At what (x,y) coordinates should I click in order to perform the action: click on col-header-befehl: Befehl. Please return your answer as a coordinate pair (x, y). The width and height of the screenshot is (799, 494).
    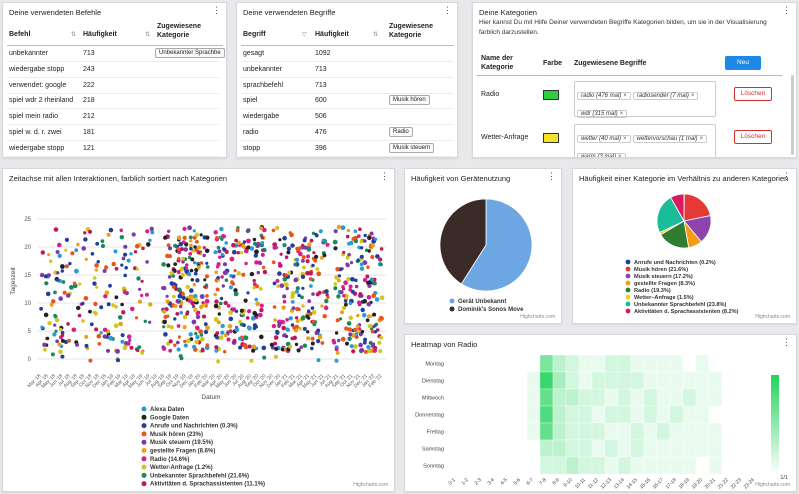
    Looking at the image, I should click on (20, 34).